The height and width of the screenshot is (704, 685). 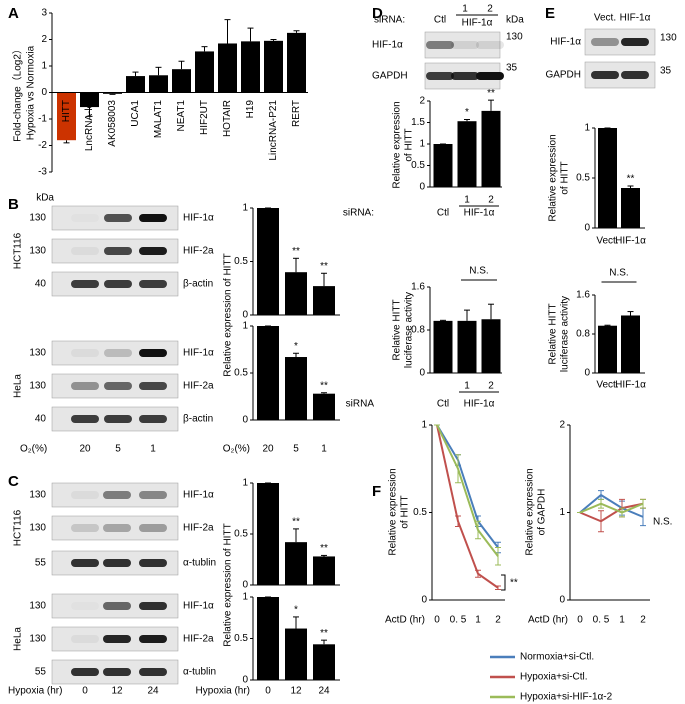 What do you see at coordinates (666, 71) in the screenshot?
I see `mw-label: 35` at bounding box center [666, 71].